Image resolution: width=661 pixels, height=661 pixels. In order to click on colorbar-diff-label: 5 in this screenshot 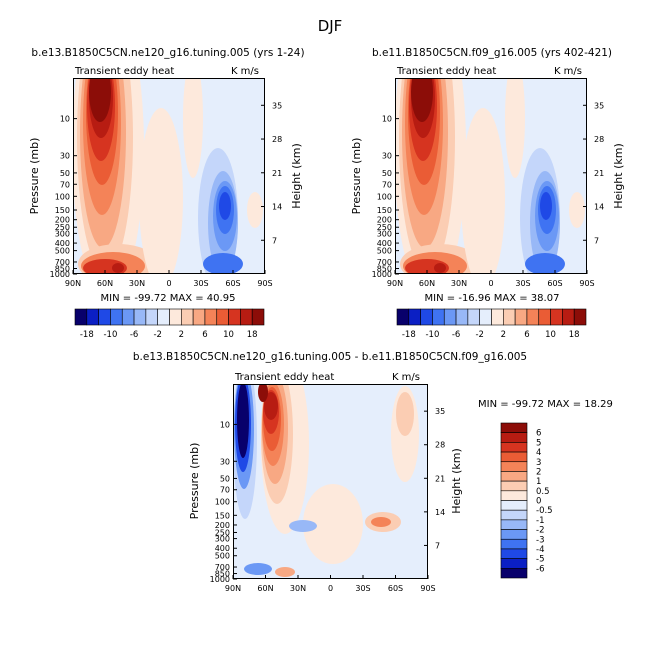, I will do `click(538, 443)`.